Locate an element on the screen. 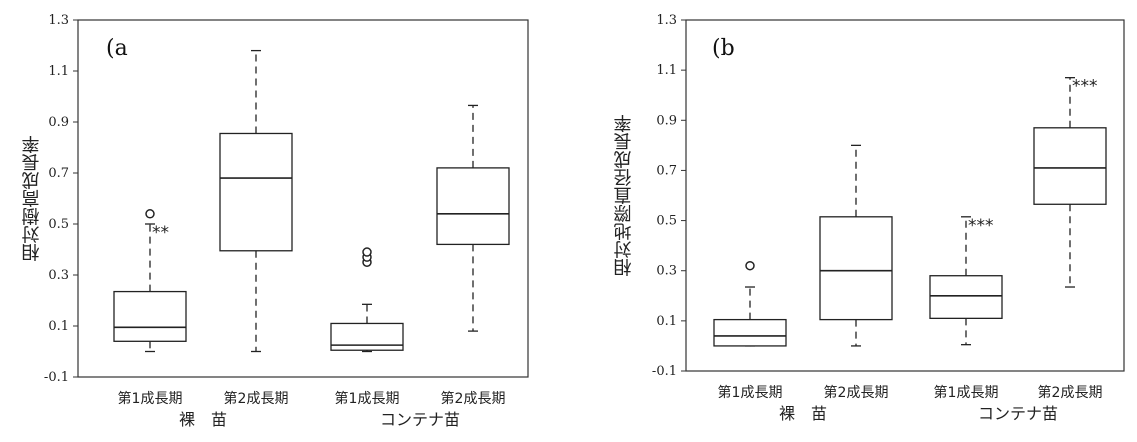 This screenshot has width=1137, height=442. panel-label: (b is located at coordinates (723, 48).